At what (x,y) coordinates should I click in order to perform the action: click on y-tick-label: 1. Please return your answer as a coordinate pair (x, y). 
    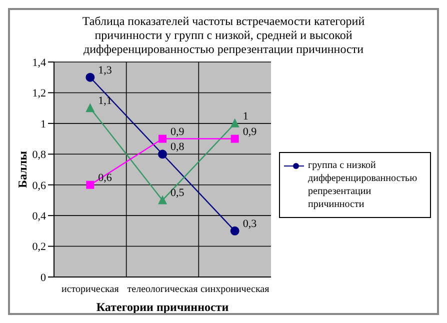
    Looking at the image, I should click on (43, 124).